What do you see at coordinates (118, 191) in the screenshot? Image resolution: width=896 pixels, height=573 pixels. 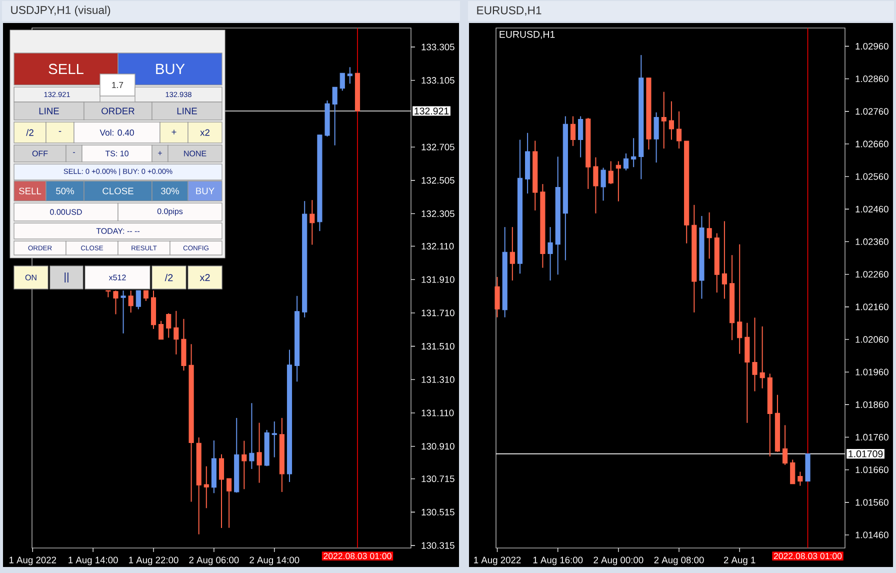 I see `annotation: CLOSE` at bounding box center [118, 191].